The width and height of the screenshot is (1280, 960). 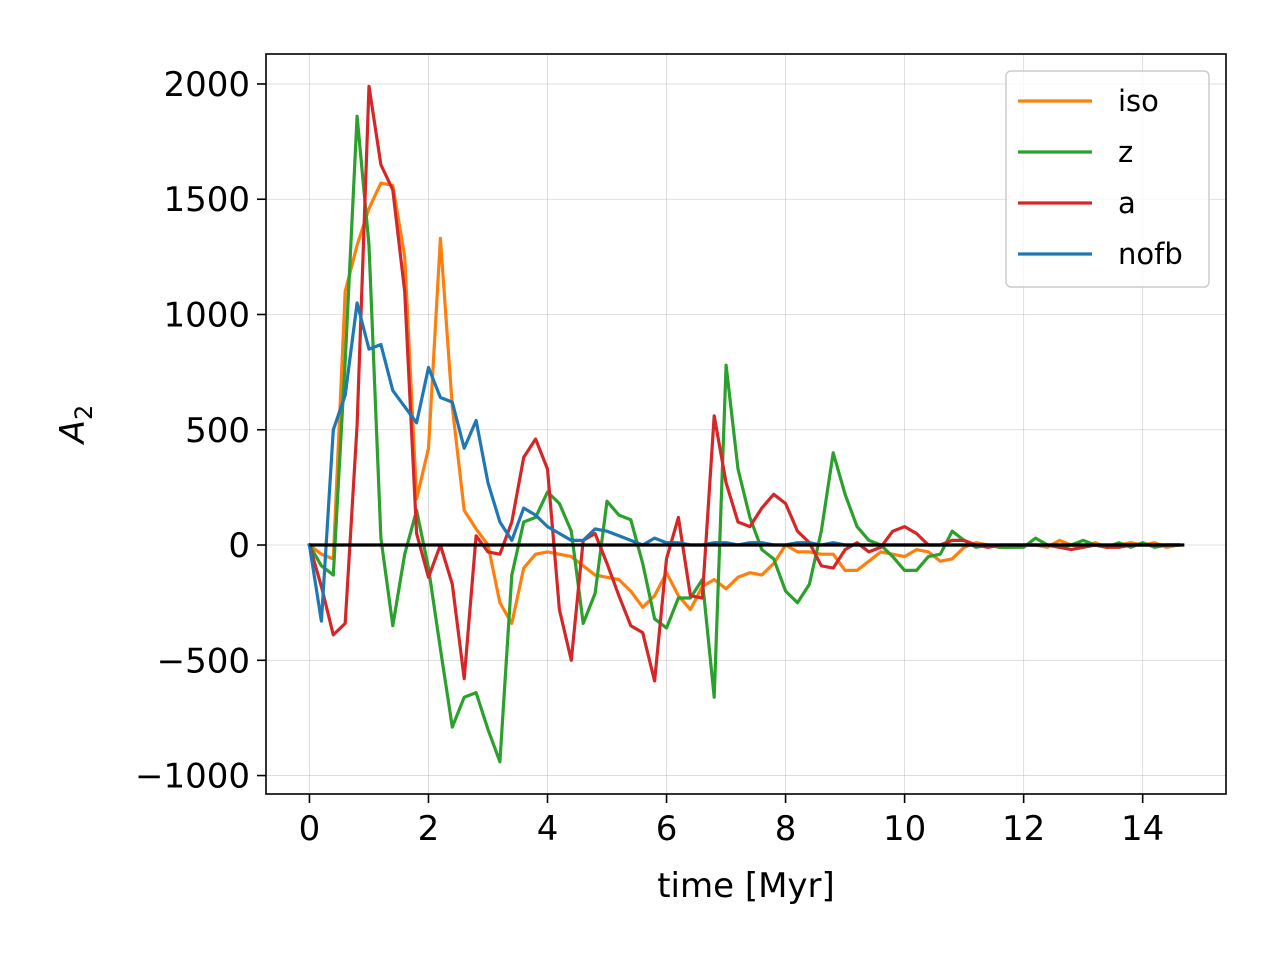 I want to click on x-tick-label: 0, so click(x=310, y=829).